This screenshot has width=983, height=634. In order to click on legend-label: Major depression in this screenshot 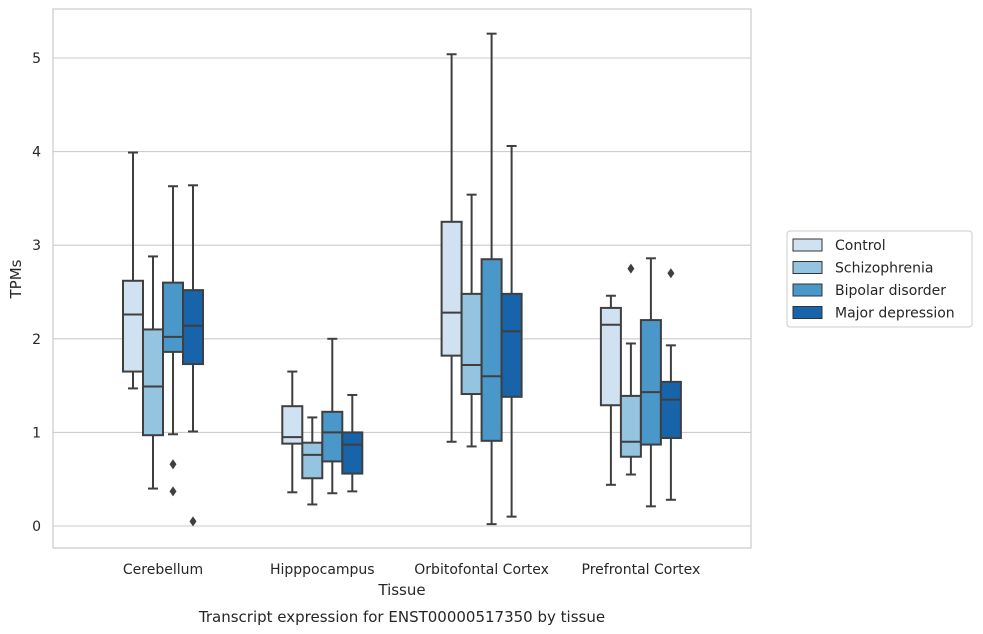, I will do `click(895, 314)`.